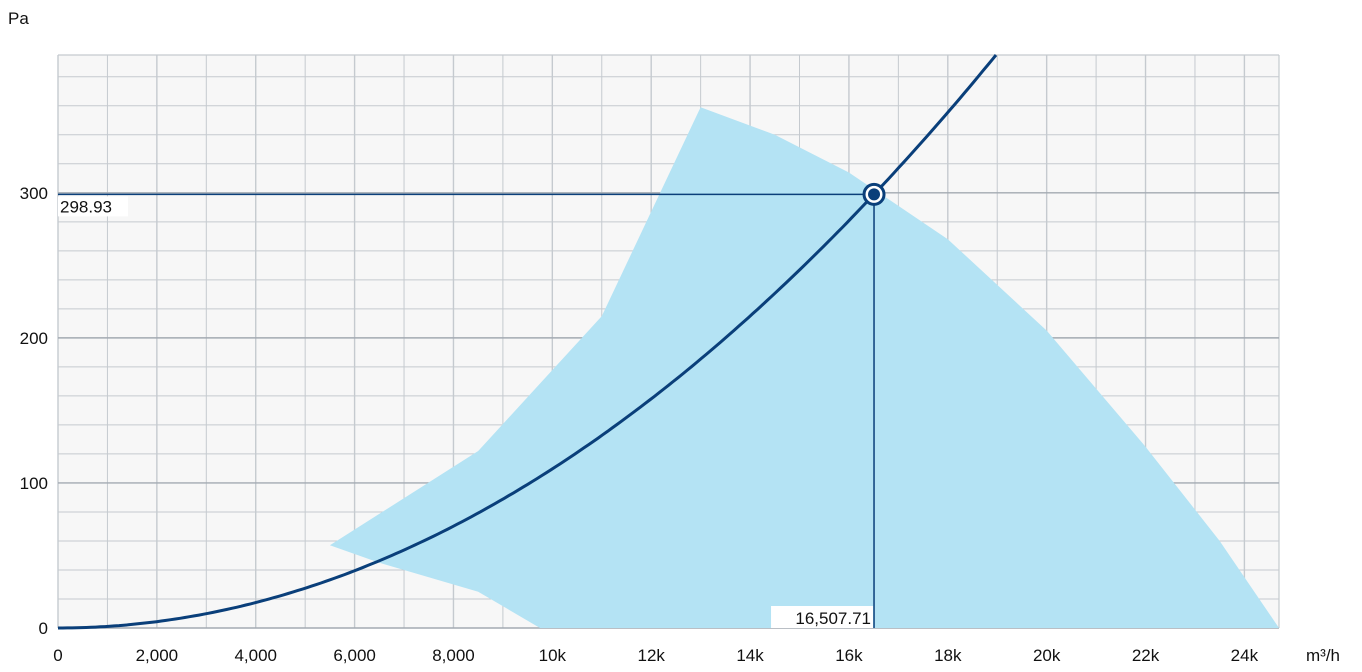 The width and height of the screenshot is (1362, 672). Describe the element at coordinates (651, 655) in the screenshot. I see `x-tick-label: 12k` at that location.